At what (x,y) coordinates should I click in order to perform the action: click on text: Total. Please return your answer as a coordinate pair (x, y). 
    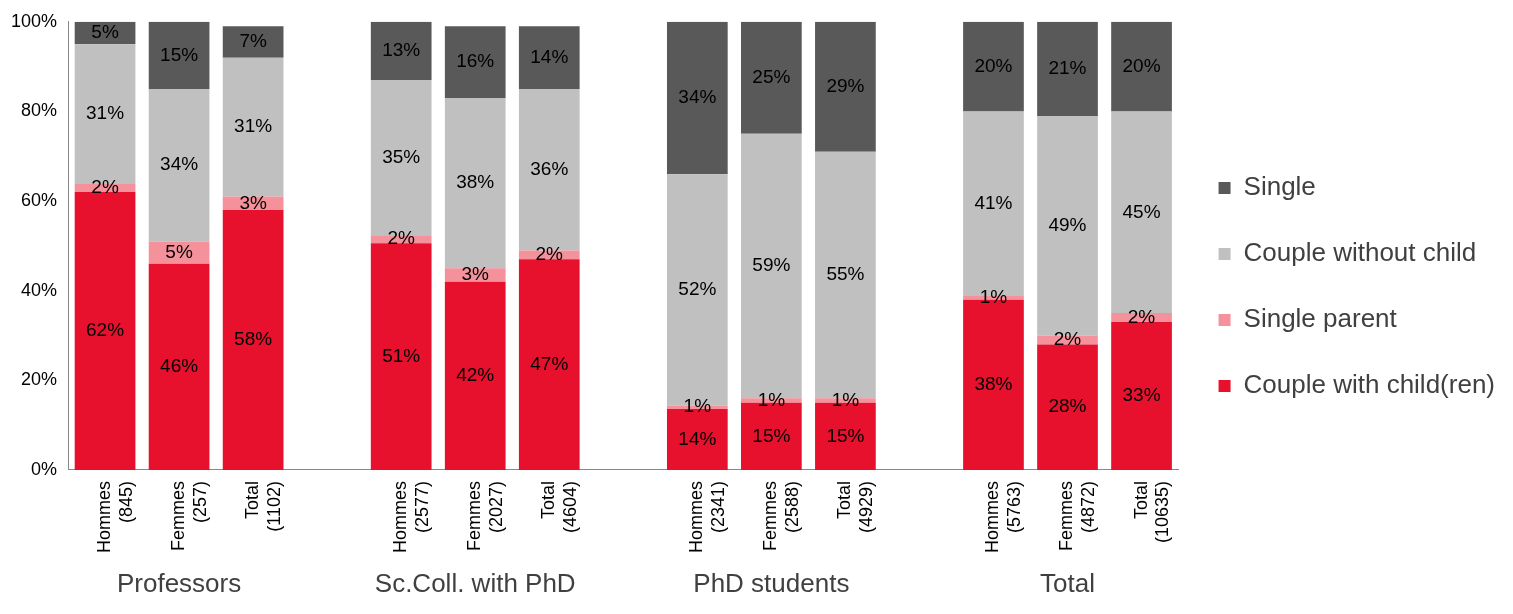
    Looking at the image, I should click on (1067, 583).